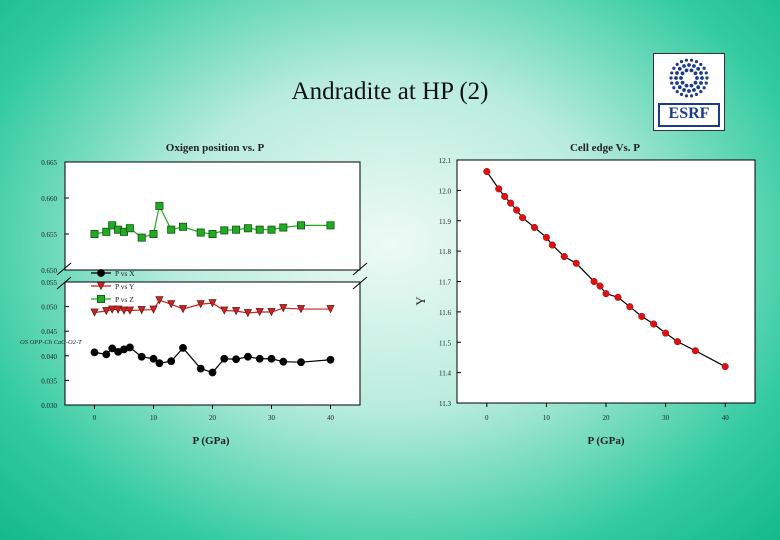 Image resolution: width=780 pixels, height=540 pixels. I want to click on y-tick-label: 11.6, so click(445, 313).